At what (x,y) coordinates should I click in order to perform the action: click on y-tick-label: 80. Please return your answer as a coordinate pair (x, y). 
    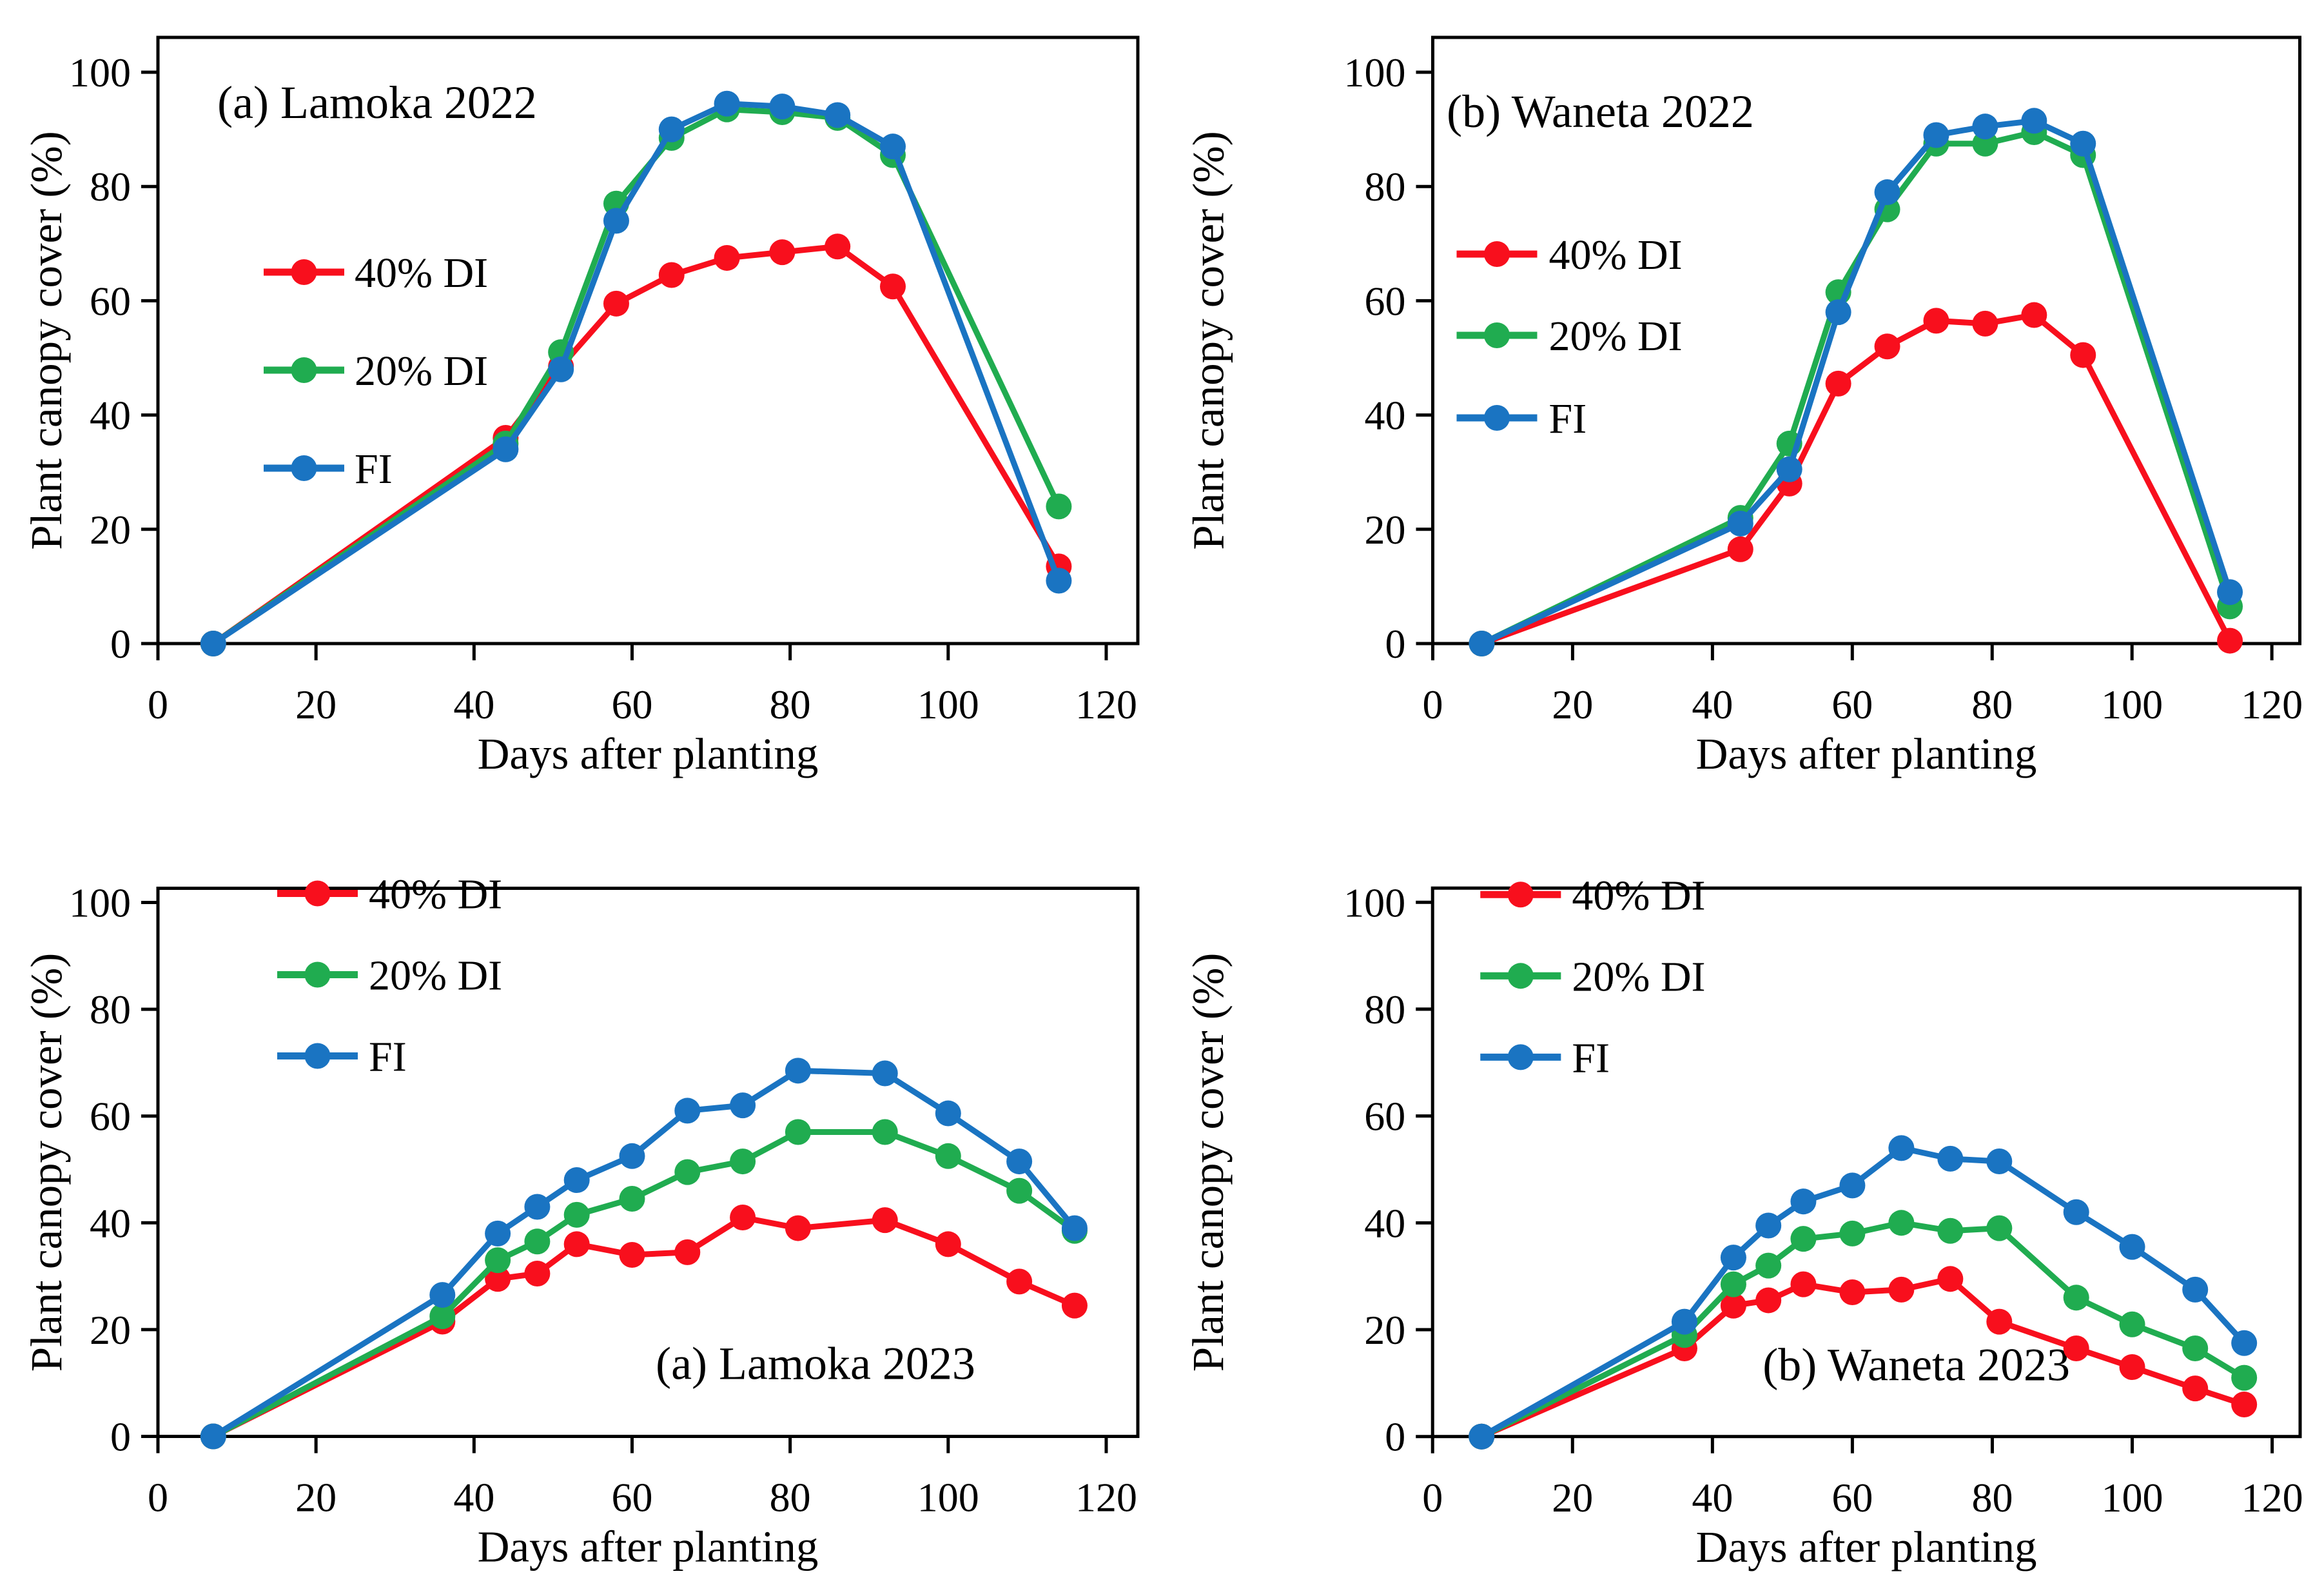
    Looking at the image, I should click on (110, 1010).